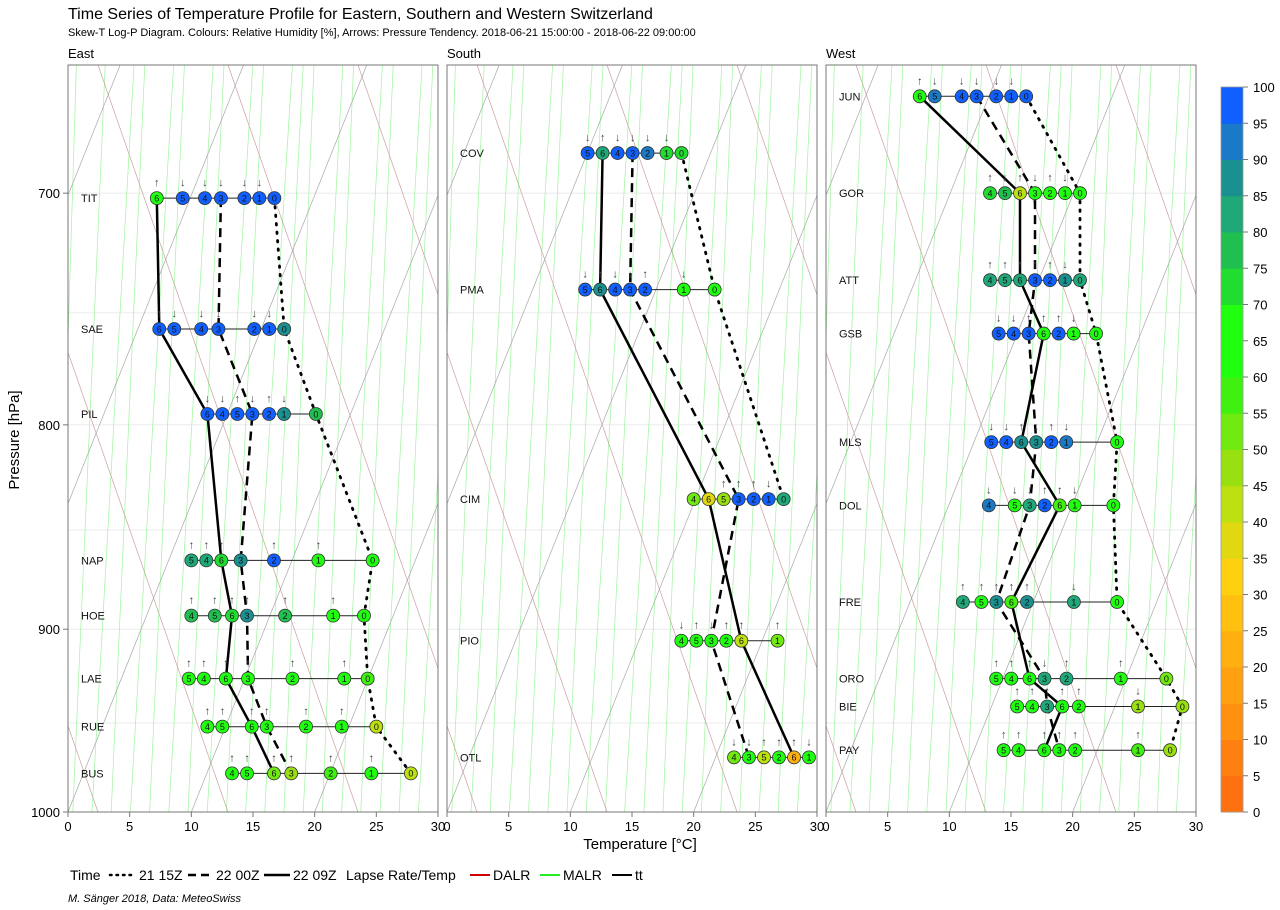 This screenshot has height=910, width=1280. Describe the element at coordinates (825, 826) in the screenshot. I see `x-tick-label: 0` at that location.